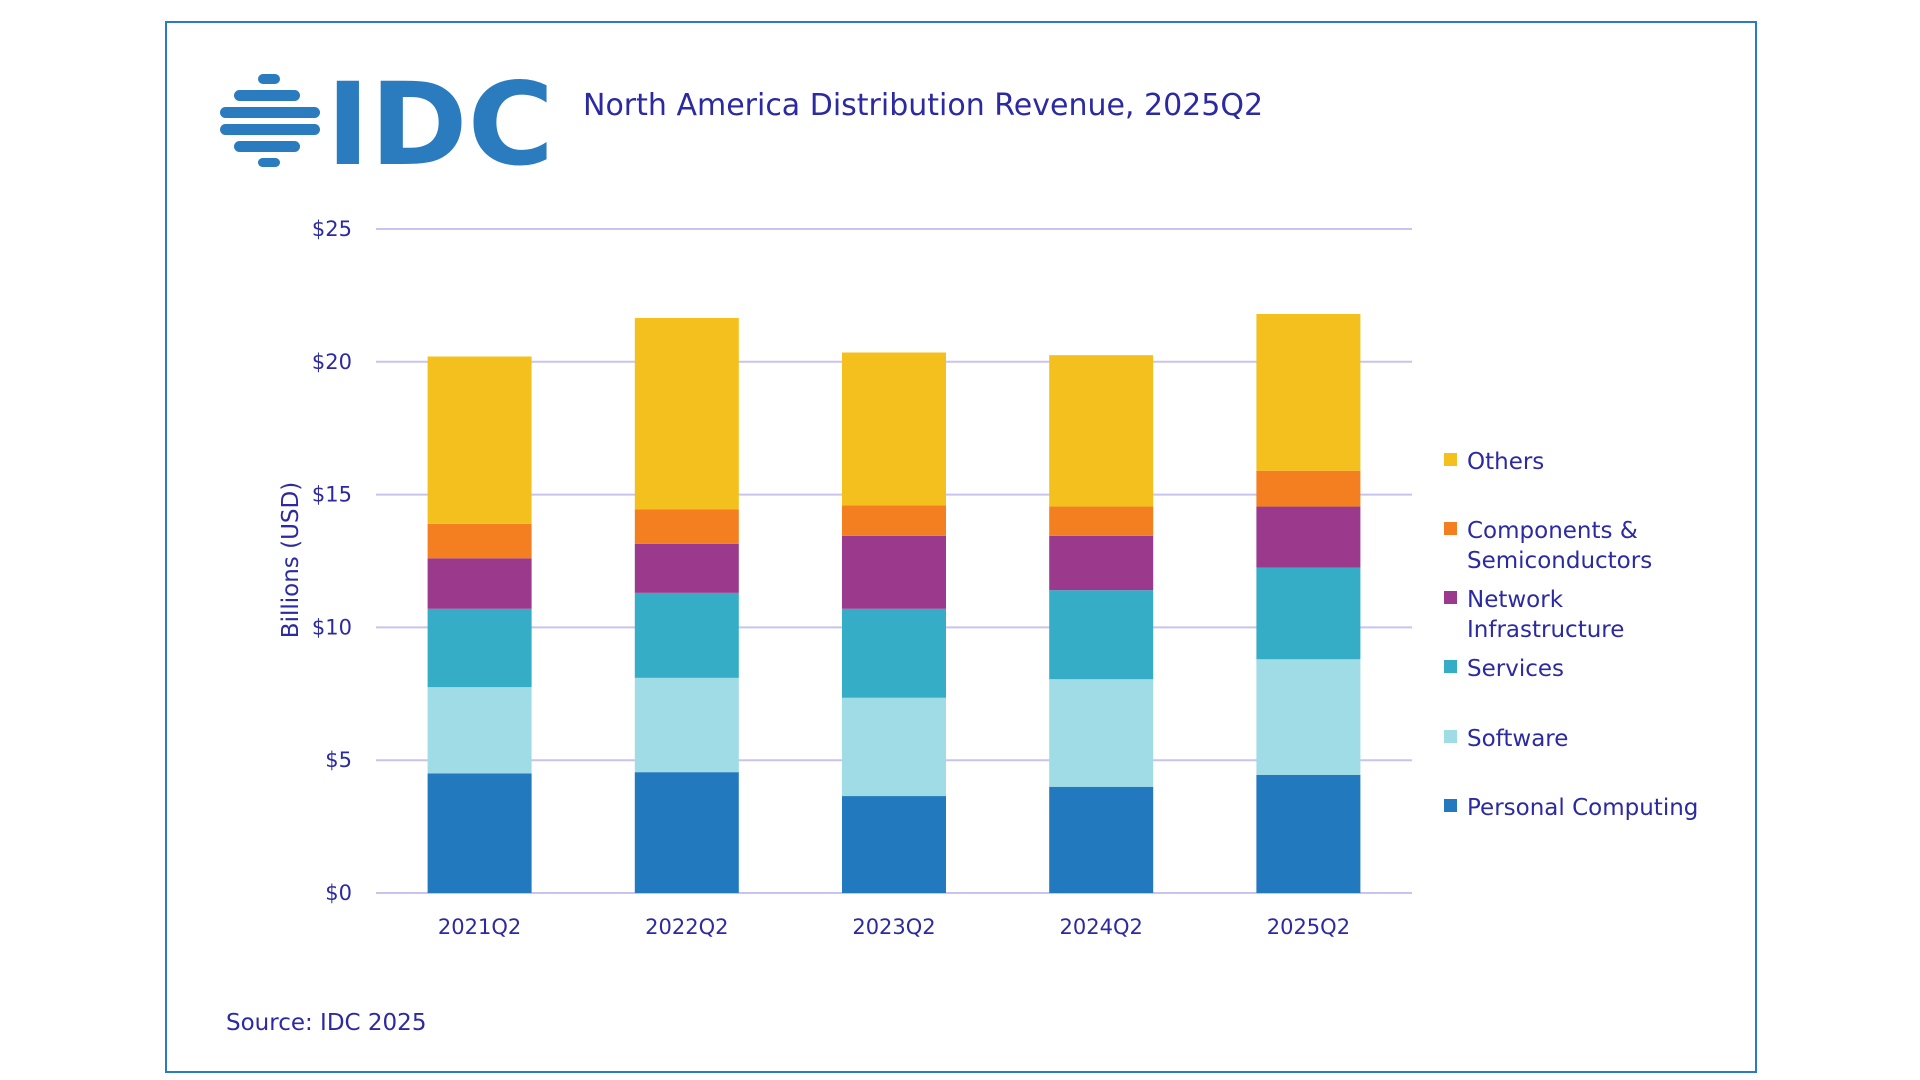 This screenshot has height=1080, width=1920. What do you see at coordinates (1308, 537) in the screenshot?
I see `bar-segment-network-infrastructure-2025q2` at bounding box center [1308, 537].